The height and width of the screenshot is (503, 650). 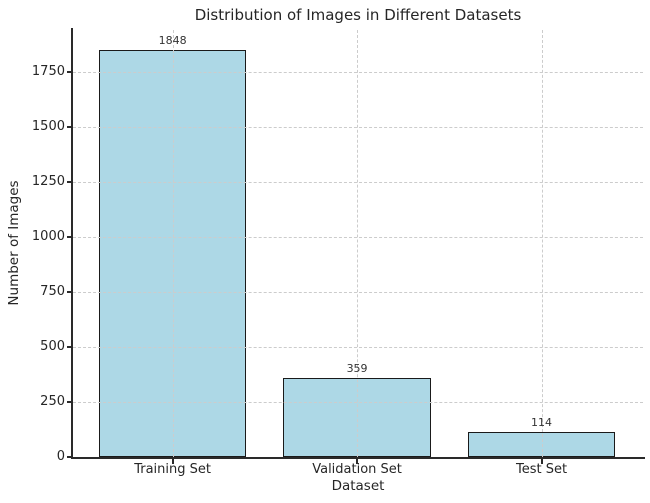 I want to click on y-tick-label: 1250, so click(x=48, y=181).